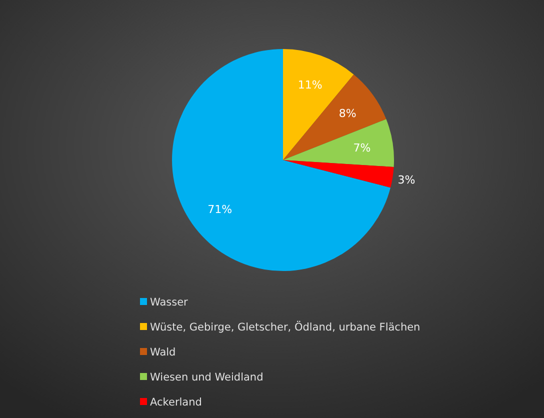  What do you see at coordinates (285, 327) in the screenshot?
I see `legend-label: Wüste, Gebirge, Gletscher, Ödland, urbane Flächen` at bounding box center [285, 327].